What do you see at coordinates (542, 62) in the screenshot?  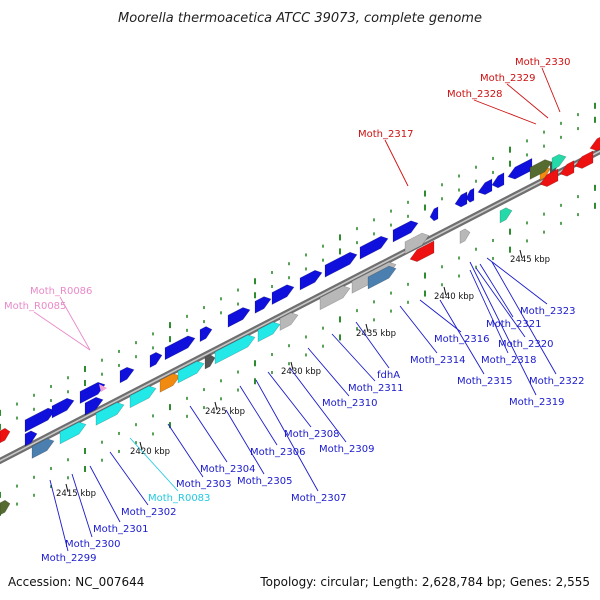 I see `gene-label: Moth_2330` at bounding box center [542, 62].